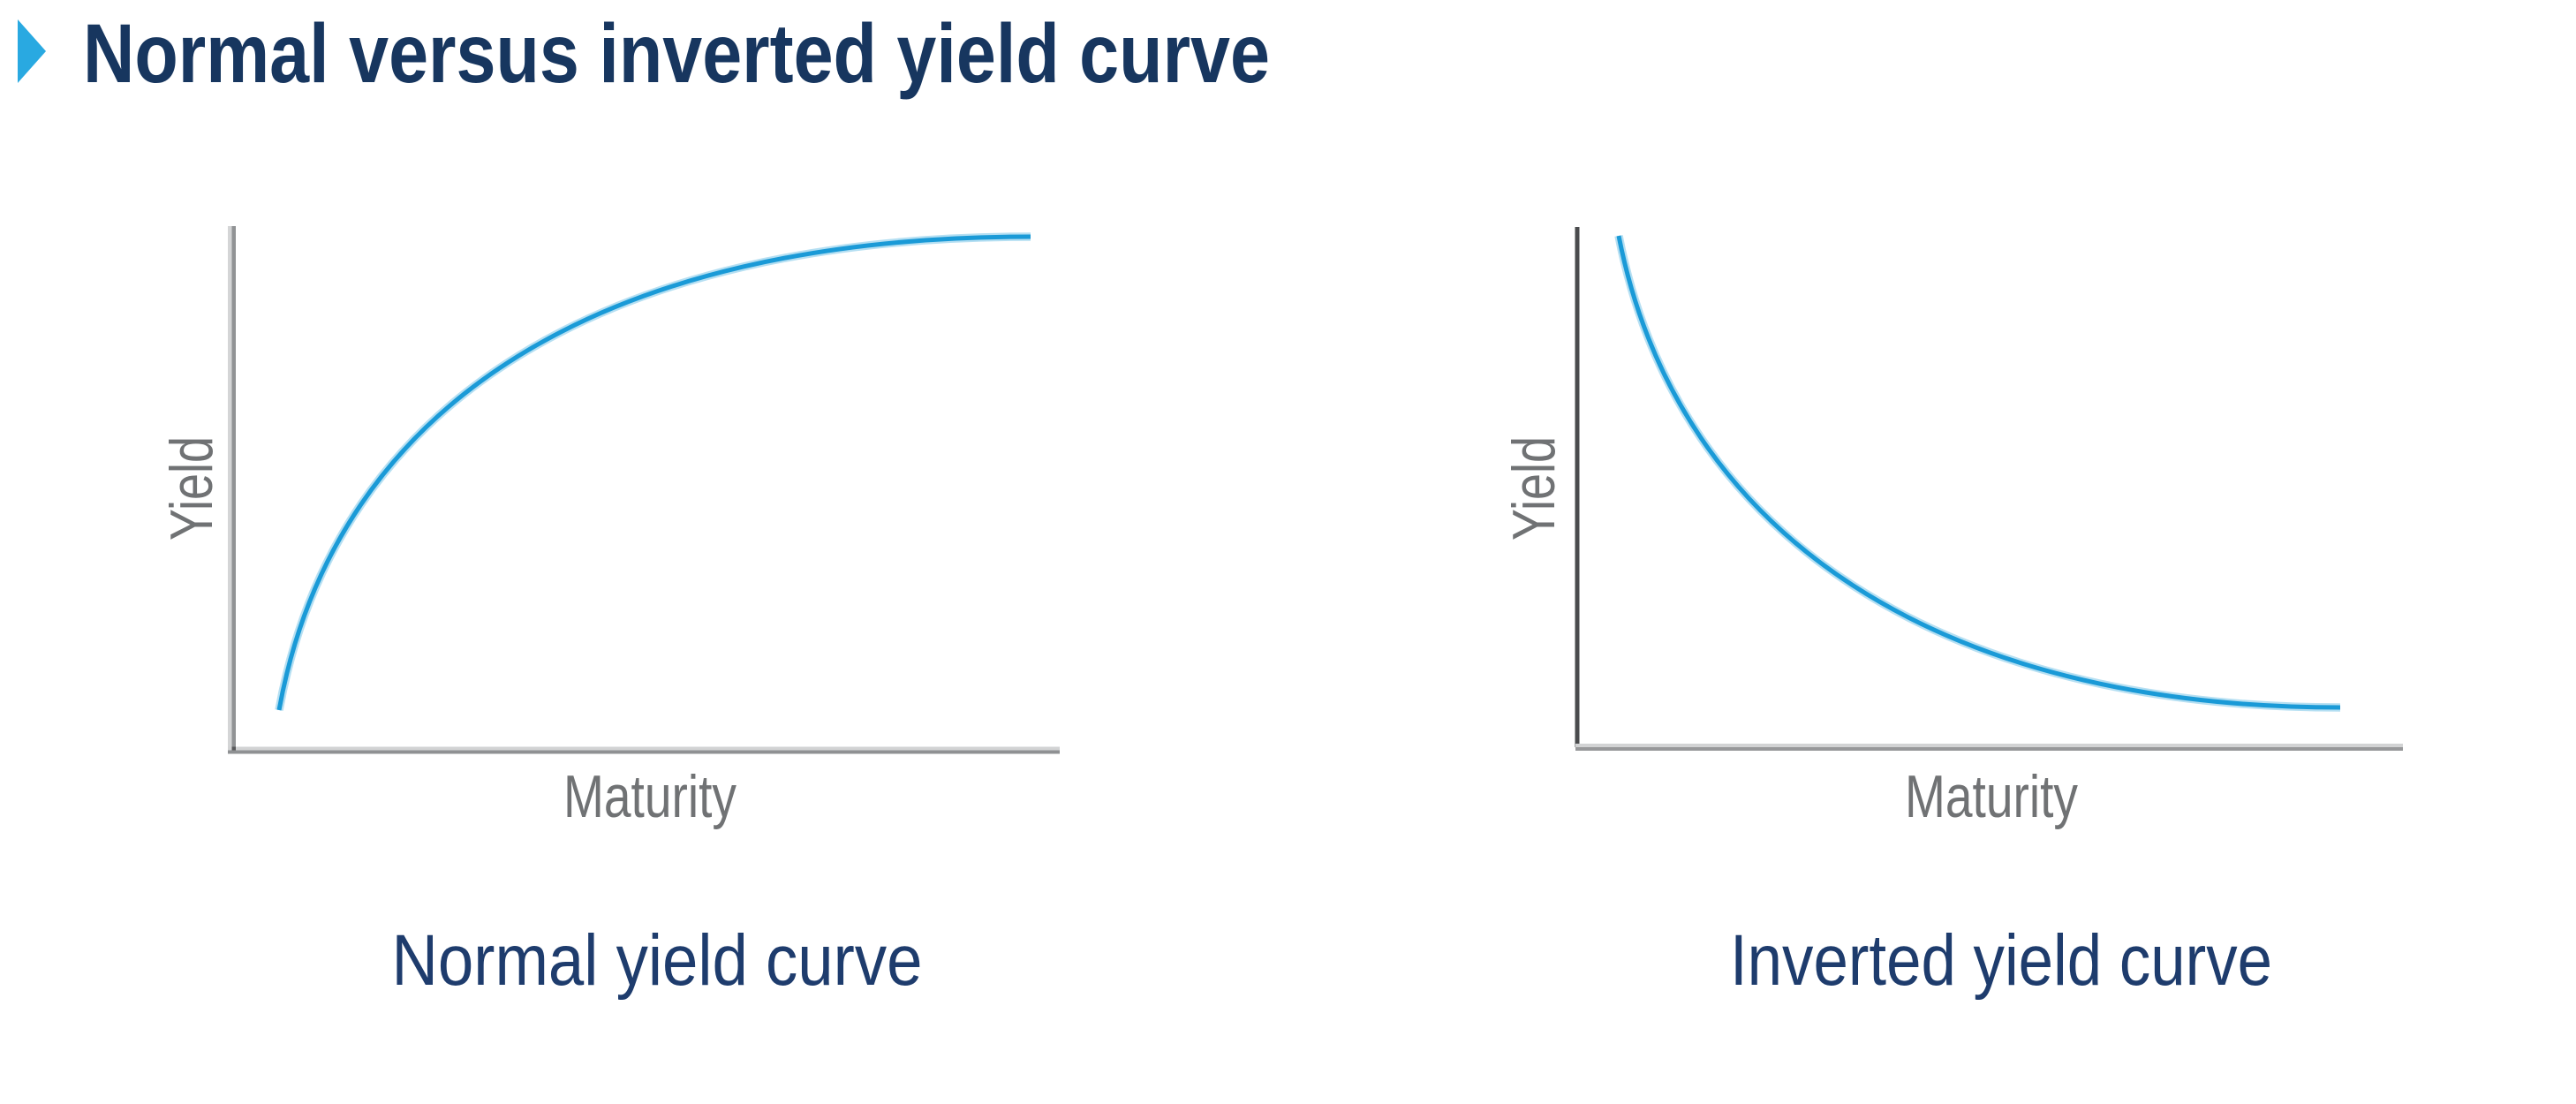 Image resolution: width=2576 pixels, height=1104 pixels. Describe the element at coordinates (657, 960) in the screenshot. I see `svg-text: Normal yield curve` at that location.